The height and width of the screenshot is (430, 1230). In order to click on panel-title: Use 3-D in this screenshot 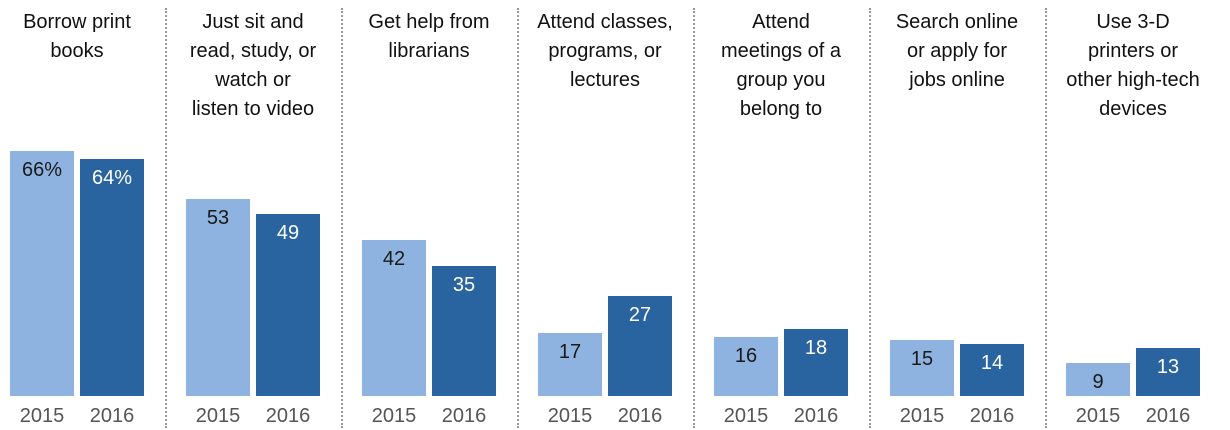, I will do `click(1133, 22)`.